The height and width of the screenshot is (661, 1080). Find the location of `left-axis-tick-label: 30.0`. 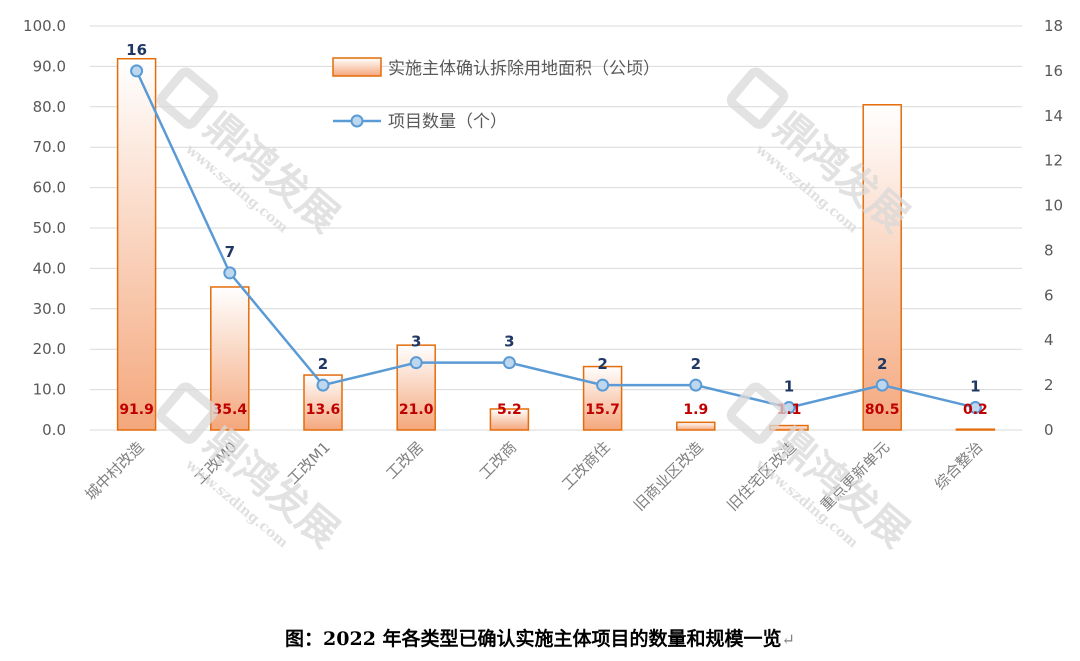

left-axis-tick-label: 30.0 is located at coordinates (49, 309).